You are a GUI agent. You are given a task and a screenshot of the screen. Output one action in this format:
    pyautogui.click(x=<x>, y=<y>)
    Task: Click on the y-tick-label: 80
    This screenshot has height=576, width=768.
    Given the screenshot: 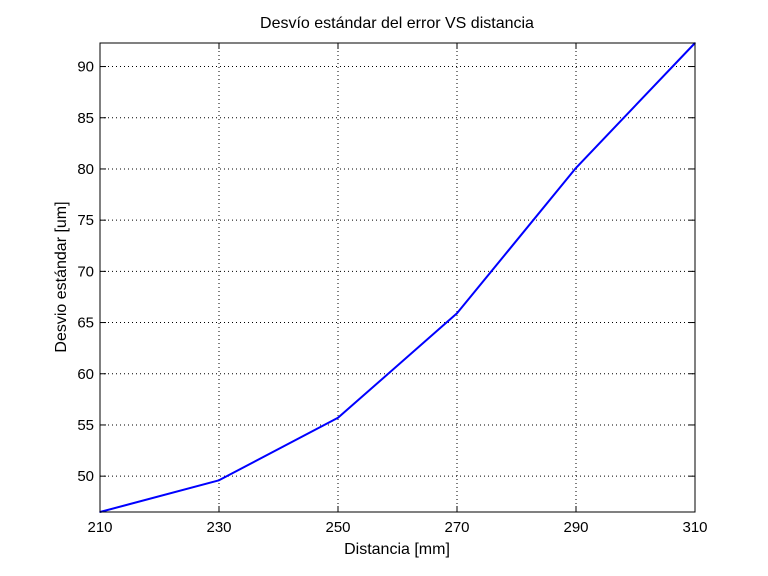 What is the action you would take?
    pyautogui.click(x=85, y=169)
    